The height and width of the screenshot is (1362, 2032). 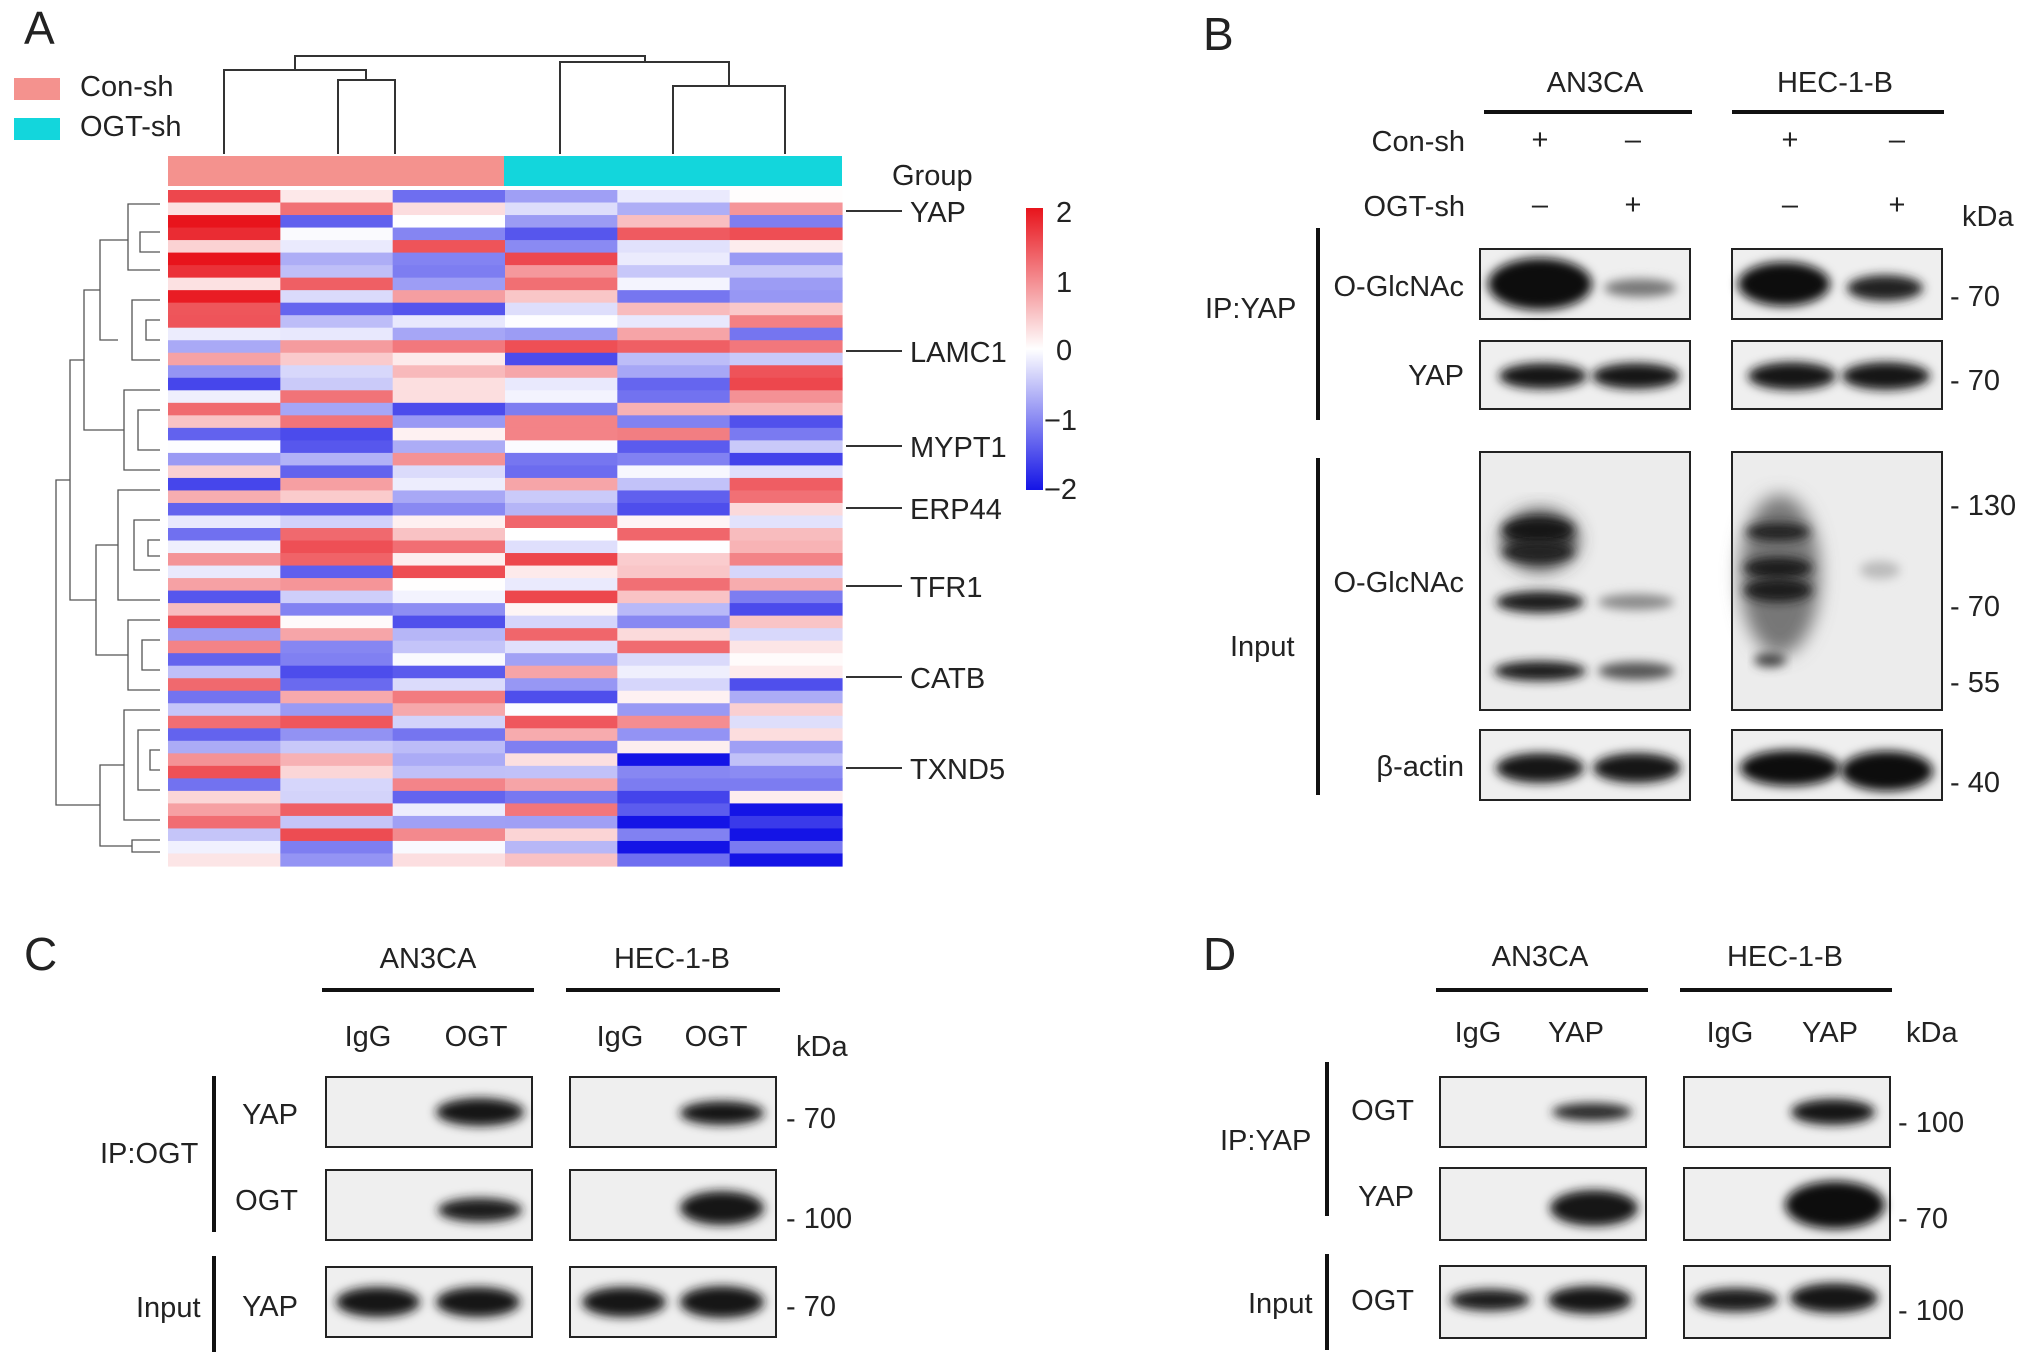 I want to click on marker-c-1: - 70, so click(x=811, y=1119).